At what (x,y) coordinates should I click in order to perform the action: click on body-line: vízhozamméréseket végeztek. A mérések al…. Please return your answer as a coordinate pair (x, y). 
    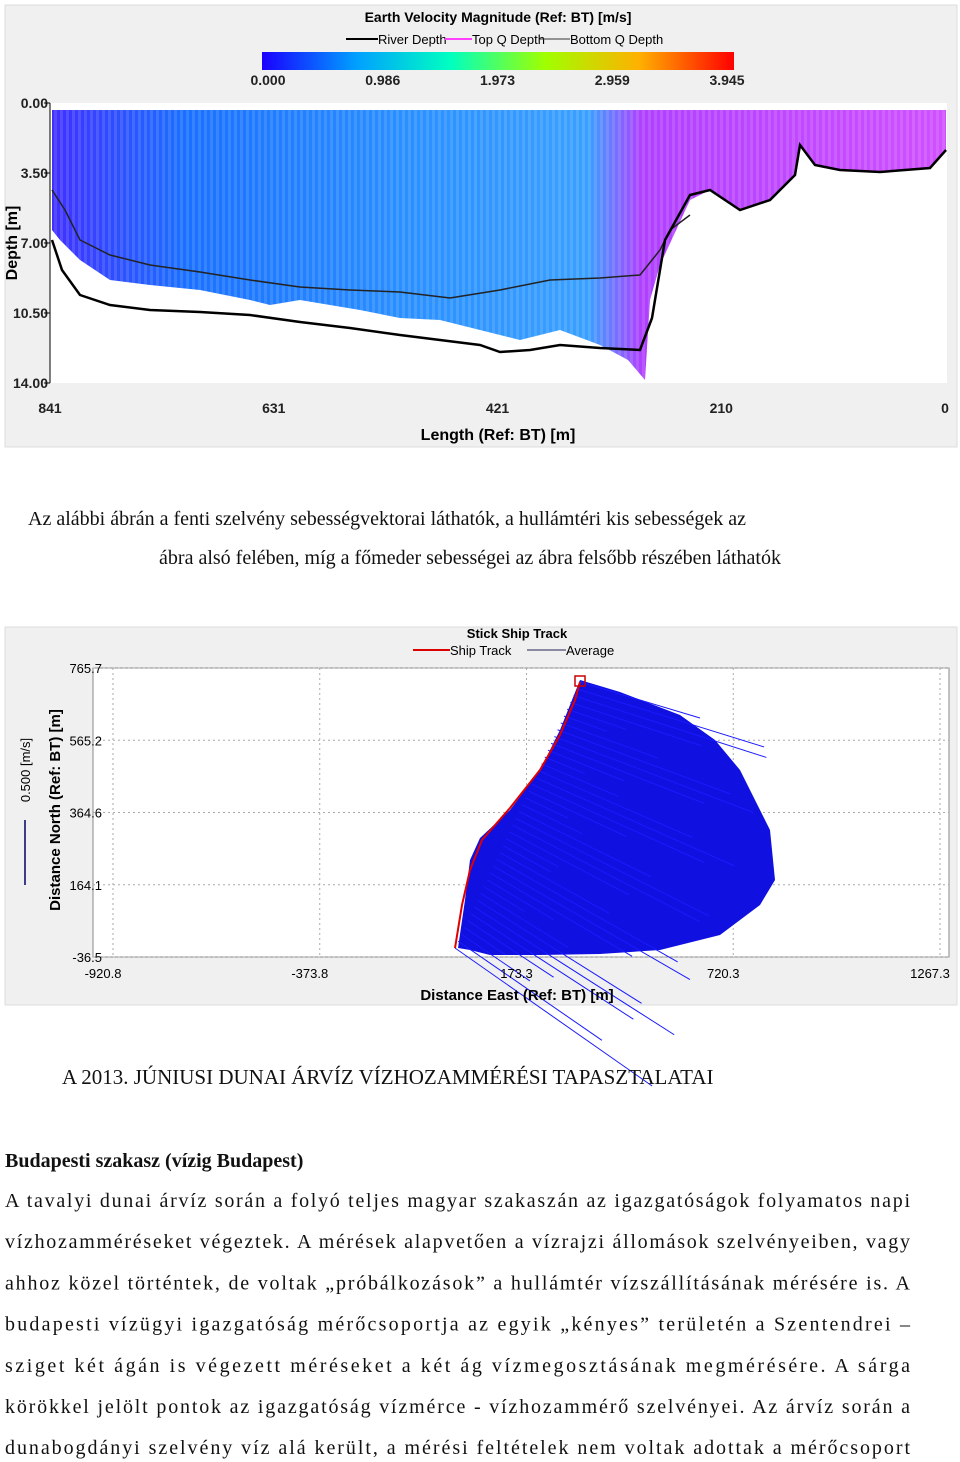
    Looking at the image, I should click on (457, 1242).